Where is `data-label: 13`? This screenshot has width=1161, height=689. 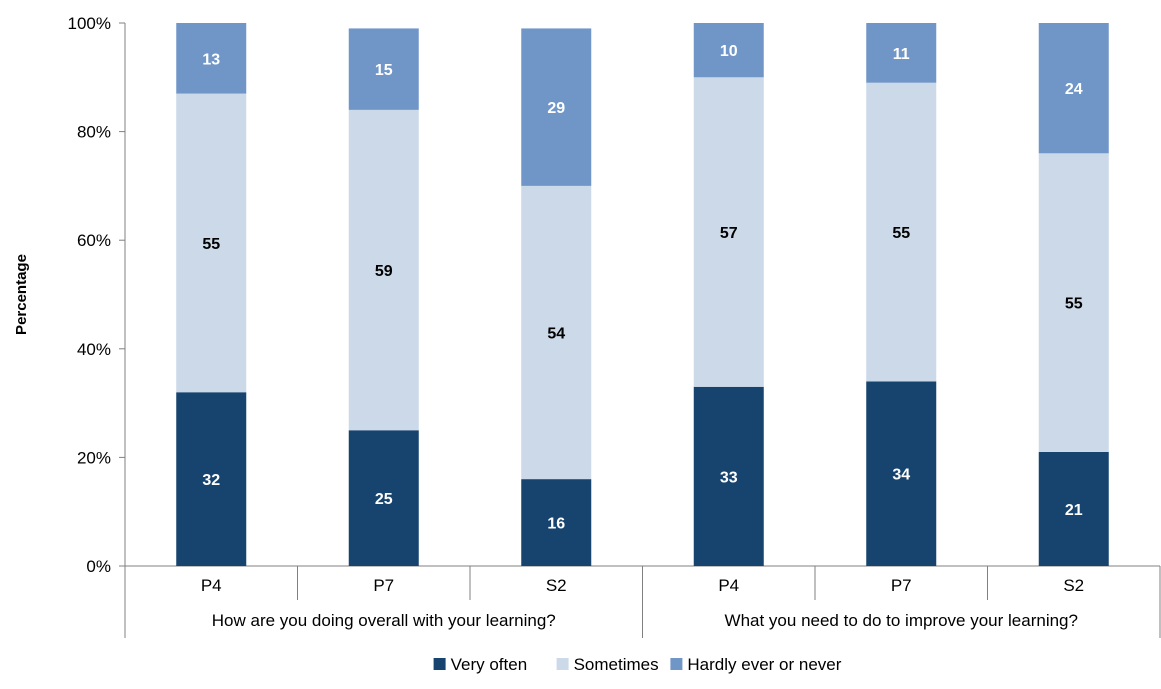
data-label: 13 is located at coordinates (211, 59).